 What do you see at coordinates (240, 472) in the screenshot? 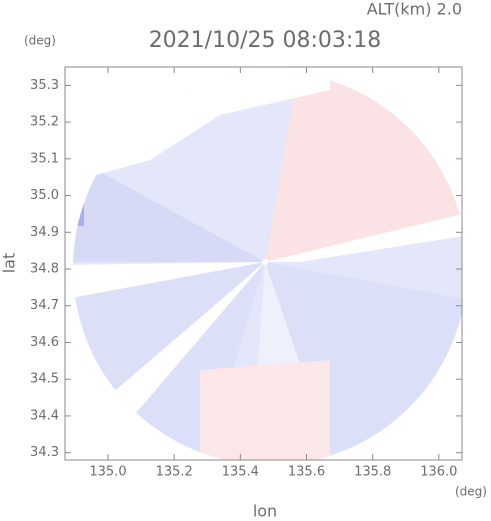
I see `x-tick-label: 135.4` at bounding box center [240, 472].